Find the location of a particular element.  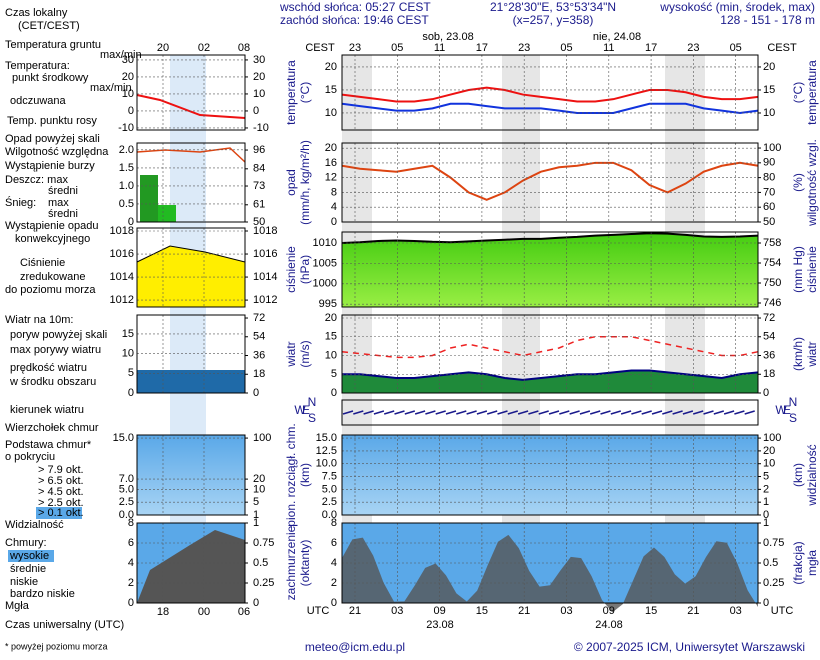

legend-text: Wystąpienie opadu is located at coordinates (51, 226).